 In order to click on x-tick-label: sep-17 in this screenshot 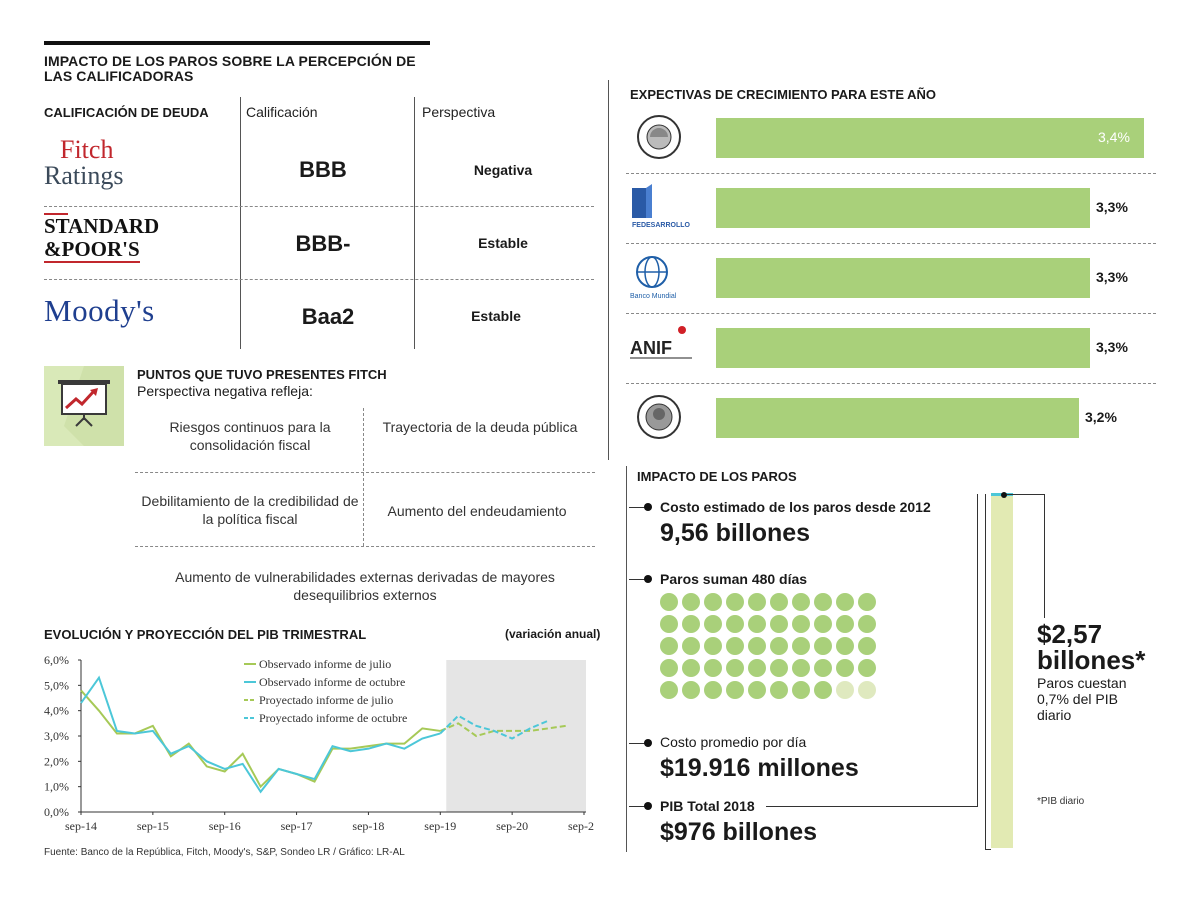, I will do `click(297, 826)`.